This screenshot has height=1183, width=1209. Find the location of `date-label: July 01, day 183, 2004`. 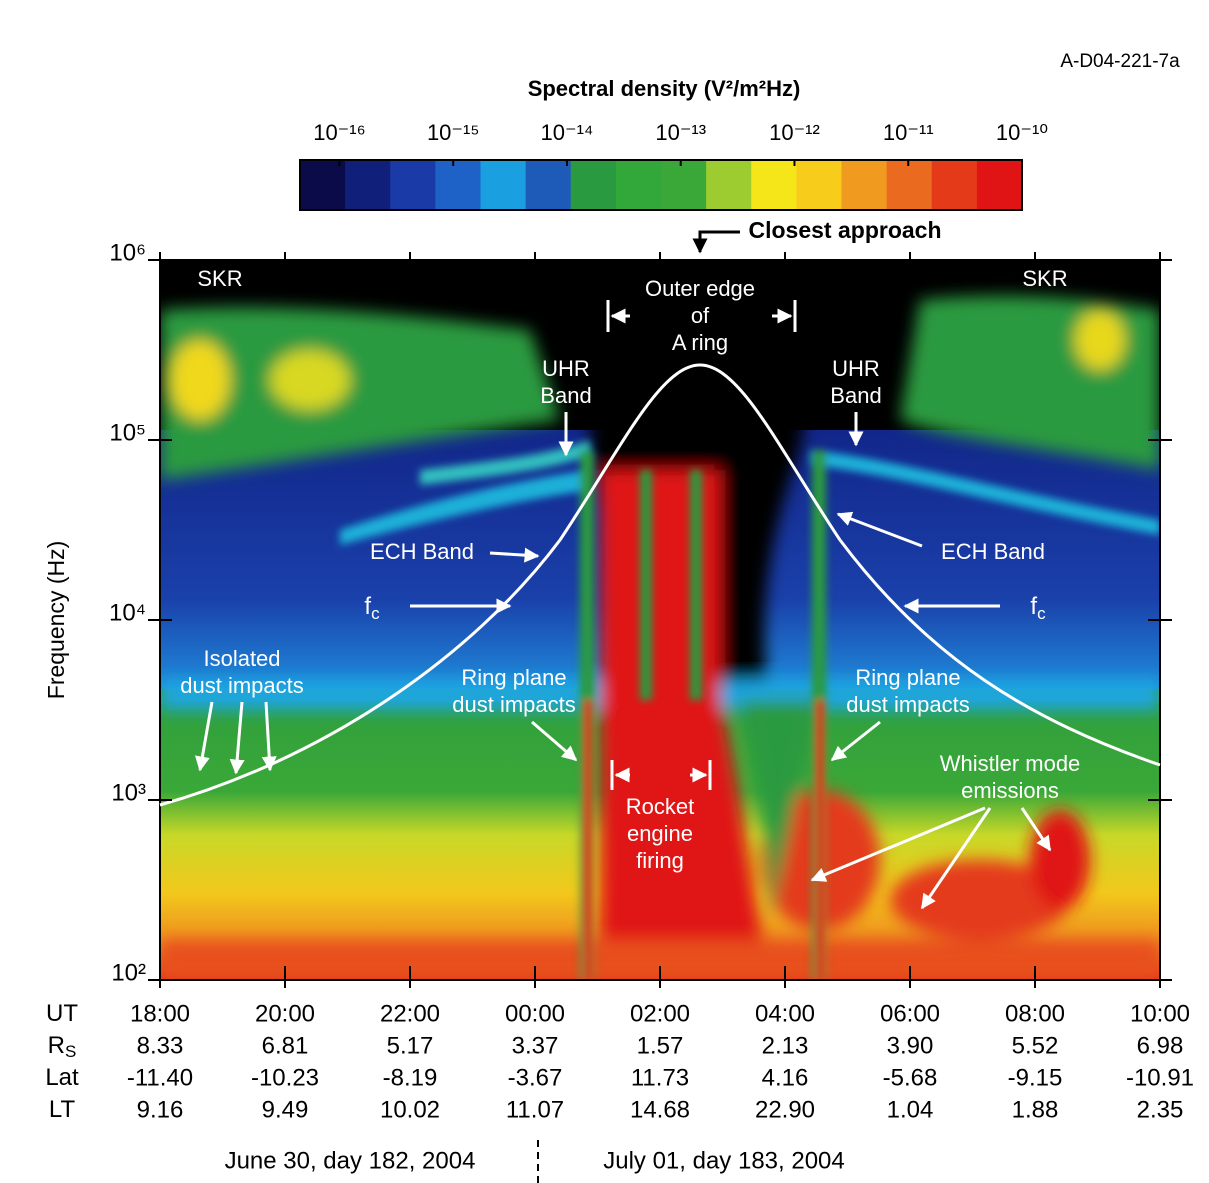

date-label: July 01, day 183, 2004 is located at coordinates (724, 1160).